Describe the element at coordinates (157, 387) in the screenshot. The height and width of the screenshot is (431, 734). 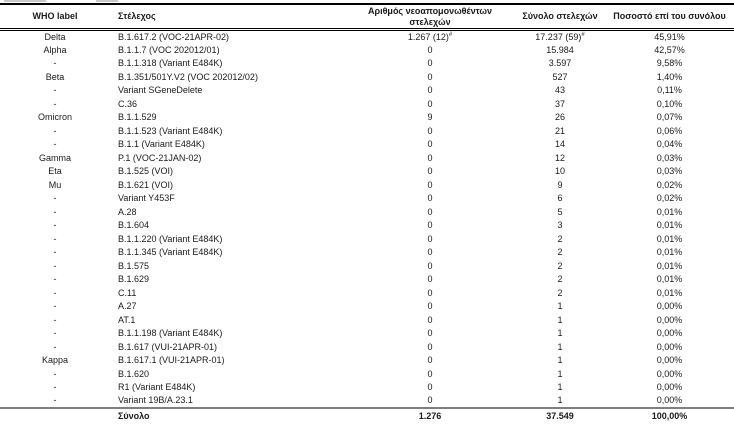
I see `strain-cell: R1 (Variant E484K)` at that location.